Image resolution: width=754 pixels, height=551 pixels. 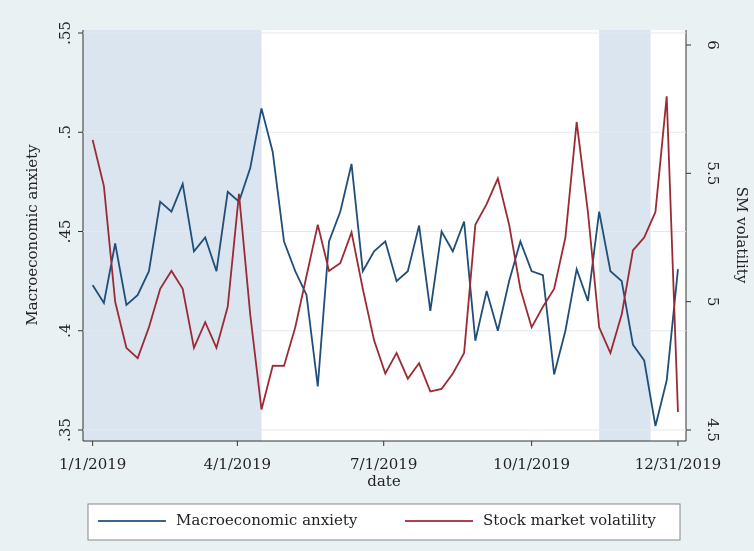 What do you see at coordinates (65, 331) in the screenshot?
I see `y-tick-label: .4` at bounding box center [65, 331].